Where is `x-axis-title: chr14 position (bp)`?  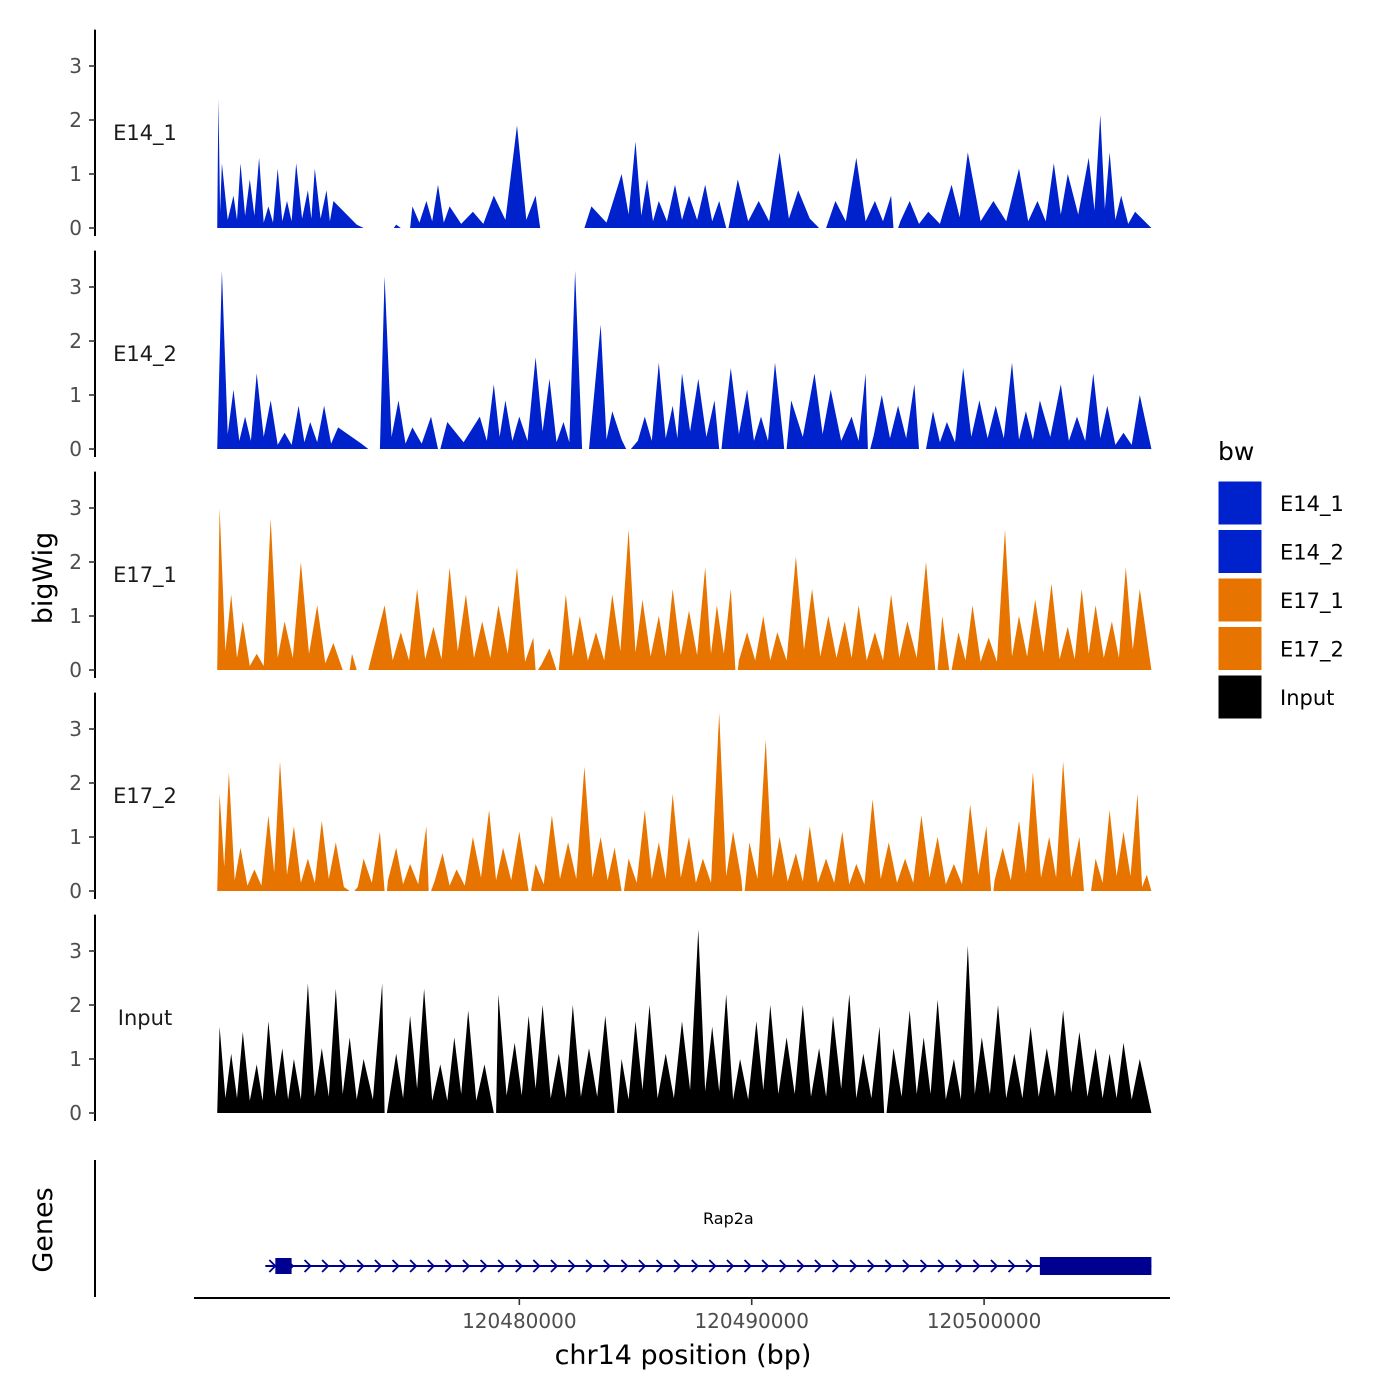
x-axis-title: chr14 position (bp) is located at coordinates (683, 1355).